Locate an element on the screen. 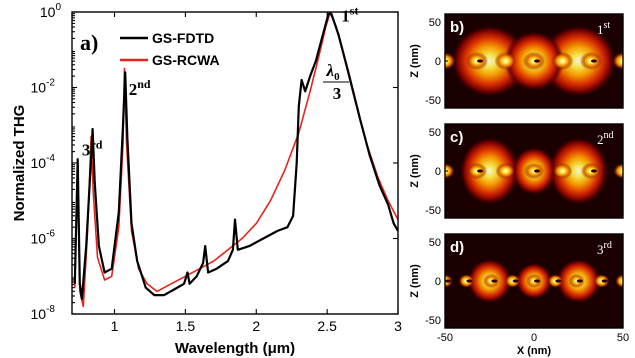  x-tick-label: 2 is located at coordinates (256, 326).